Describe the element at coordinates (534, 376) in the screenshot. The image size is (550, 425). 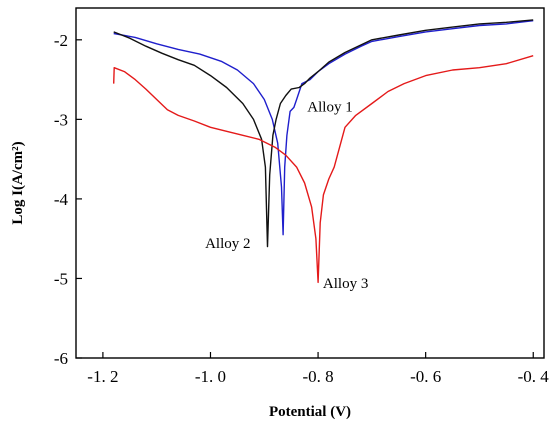
I see `x-tick-label: -0. 4` at that location.